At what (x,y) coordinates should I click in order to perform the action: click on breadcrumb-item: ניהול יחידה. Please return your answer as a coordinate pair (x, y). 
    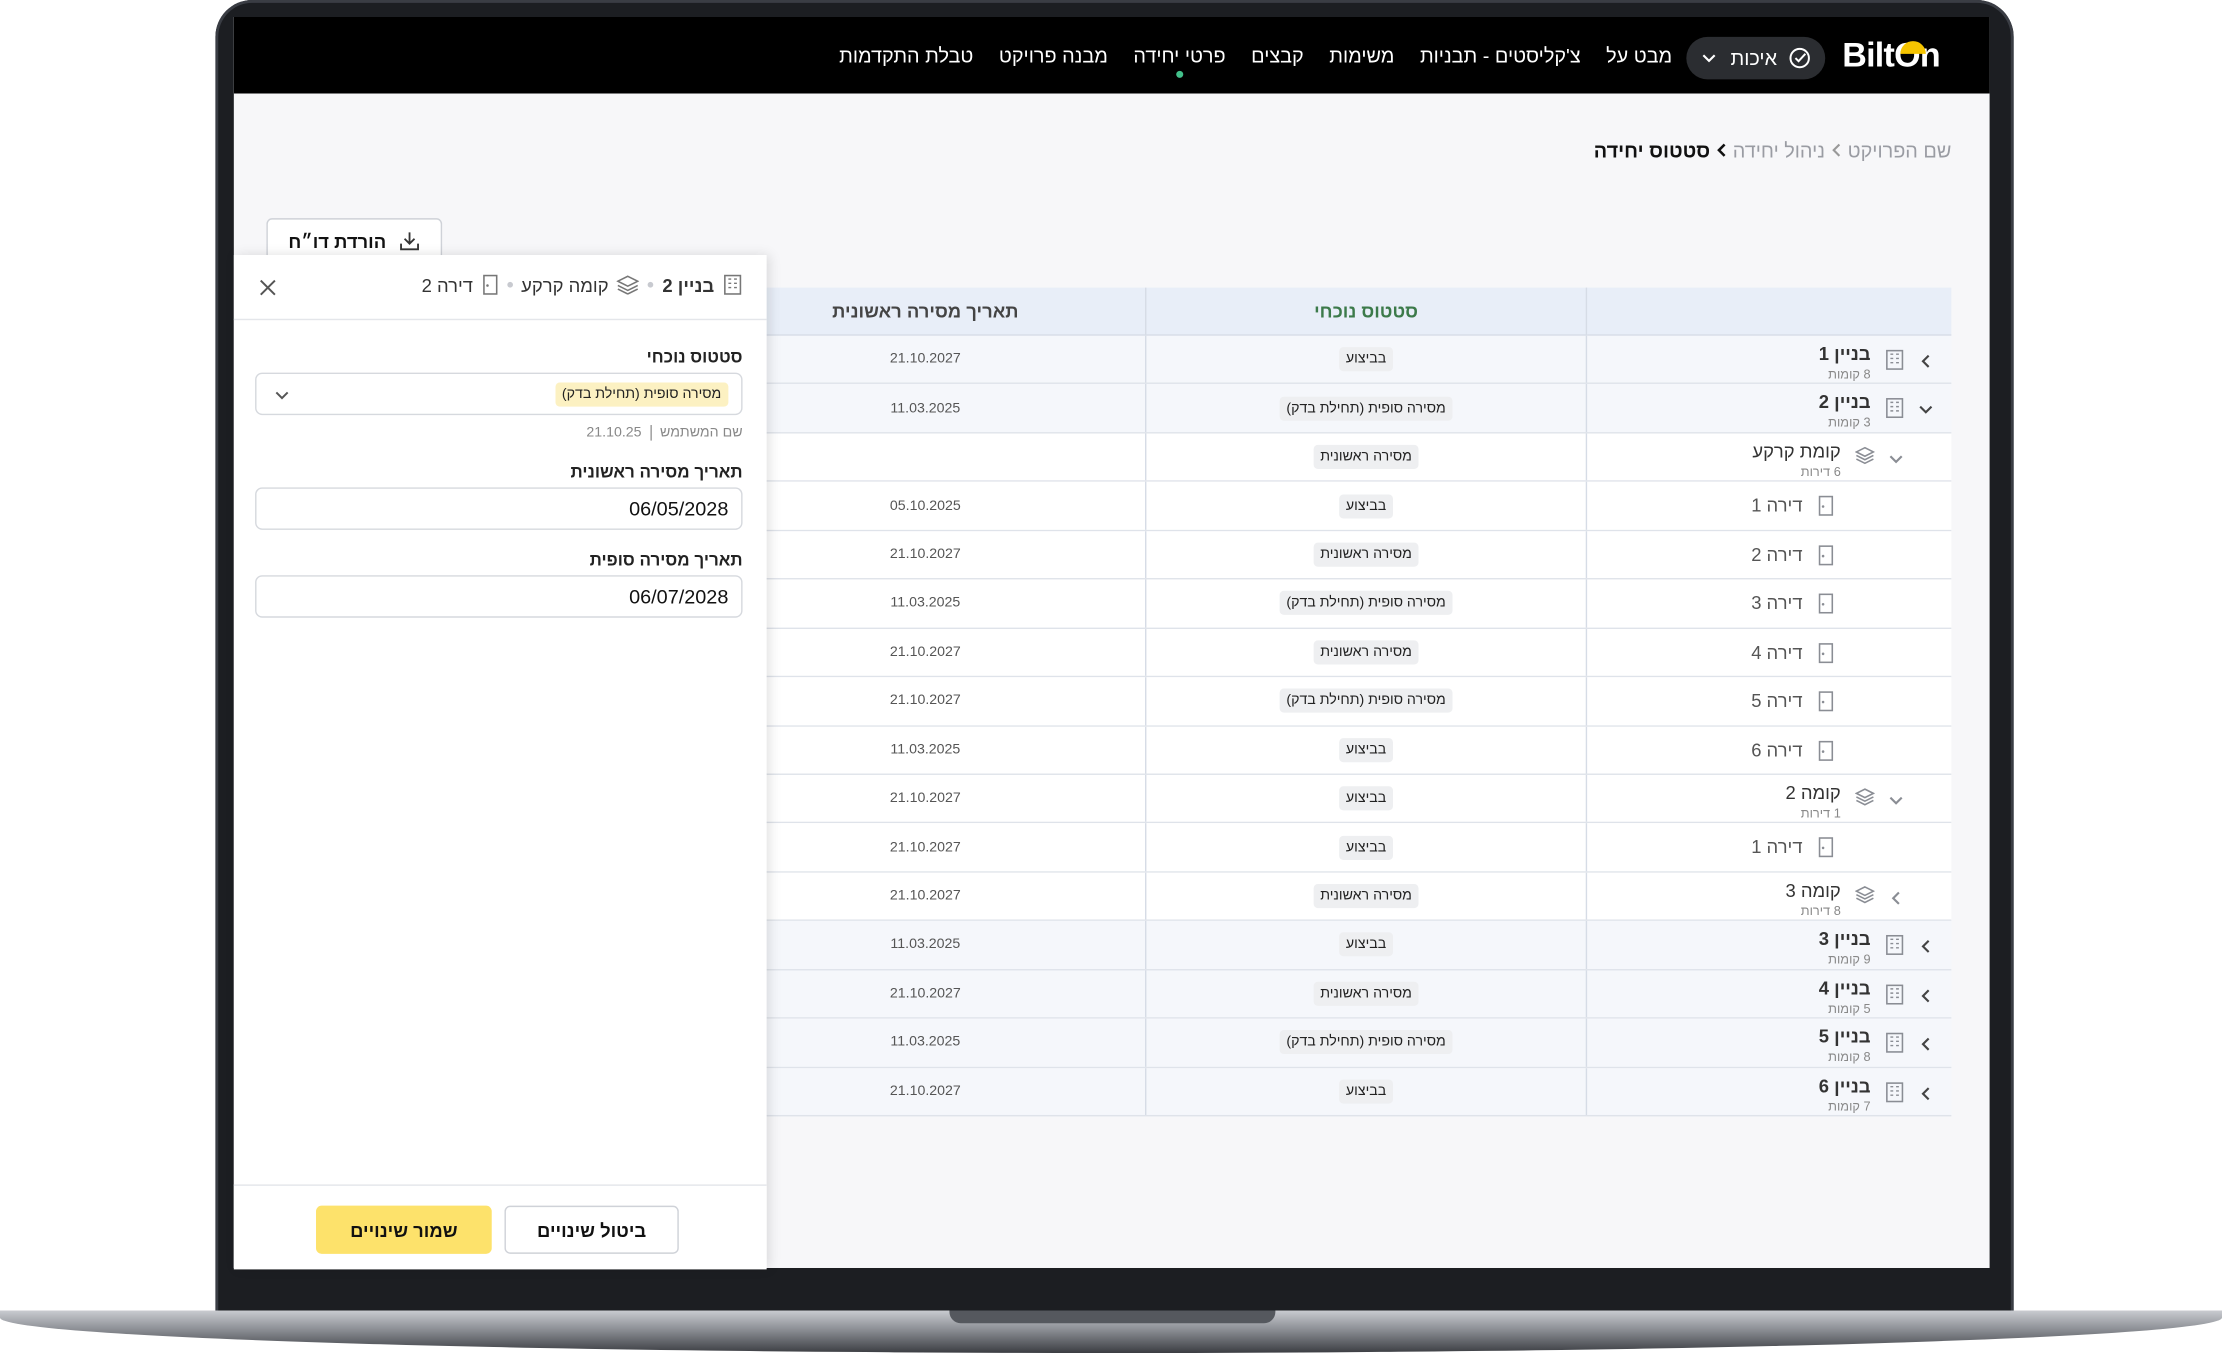
    Looking at the image, I should click on (1778, 150).